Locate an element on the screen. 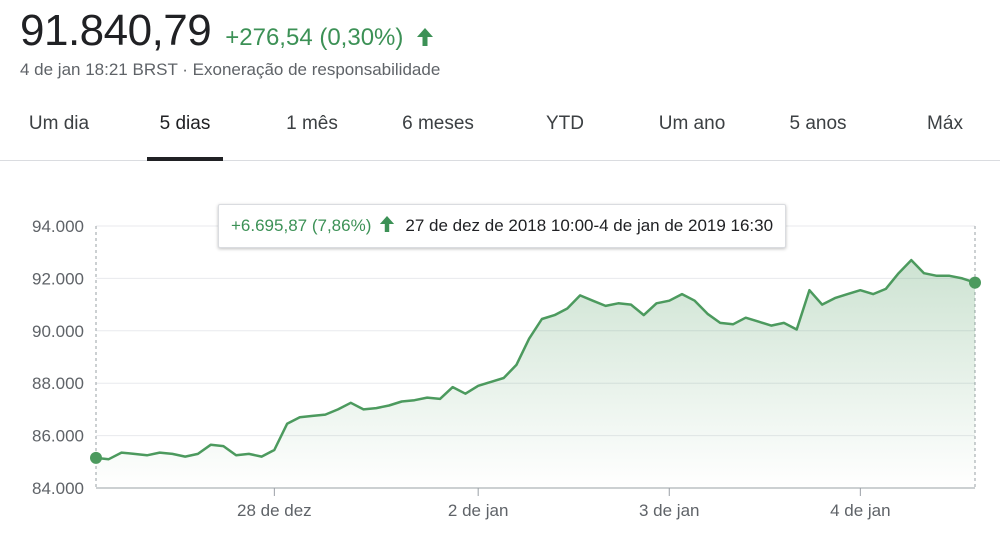 This screenshot has width=1000, height=544. y-tick-label: 92.000 is located at coordinates (58, 278).